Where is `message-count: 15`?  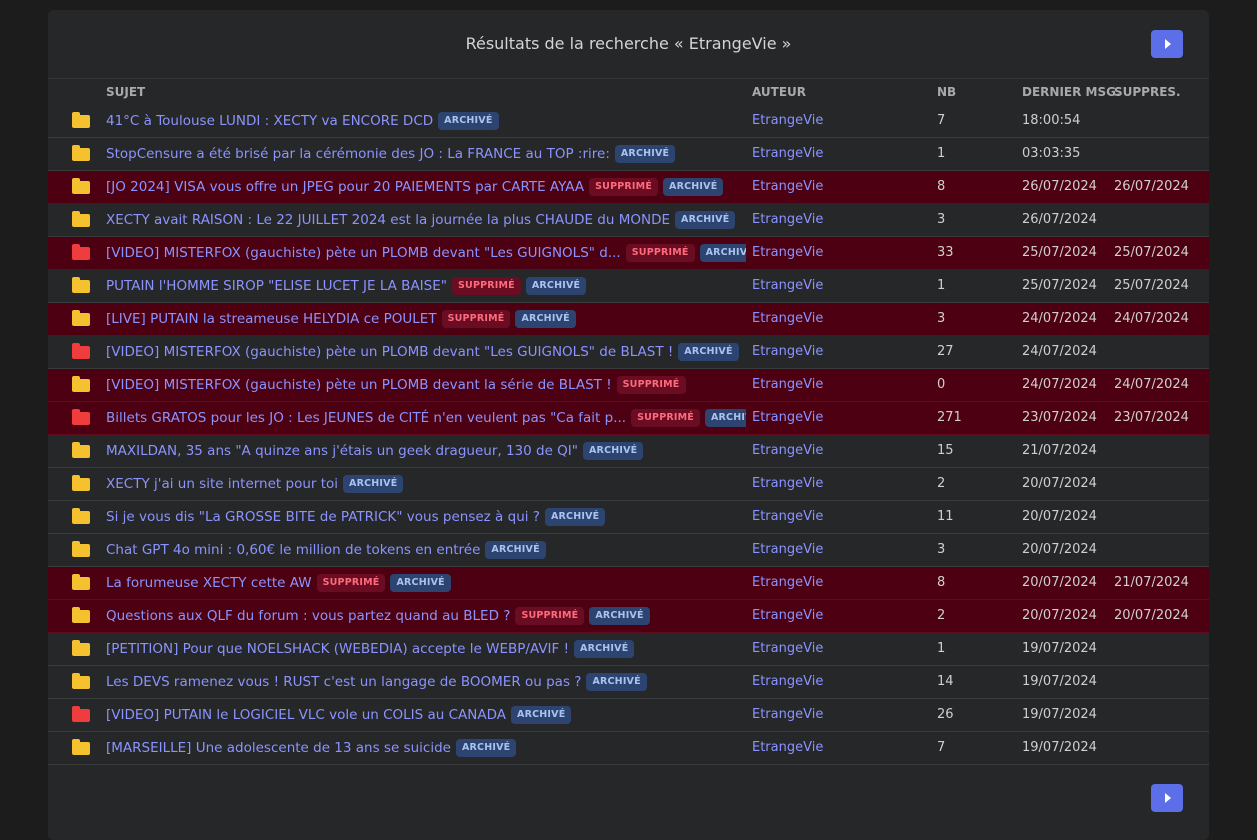 message-count: 15 is located at coordinates (945, 450).